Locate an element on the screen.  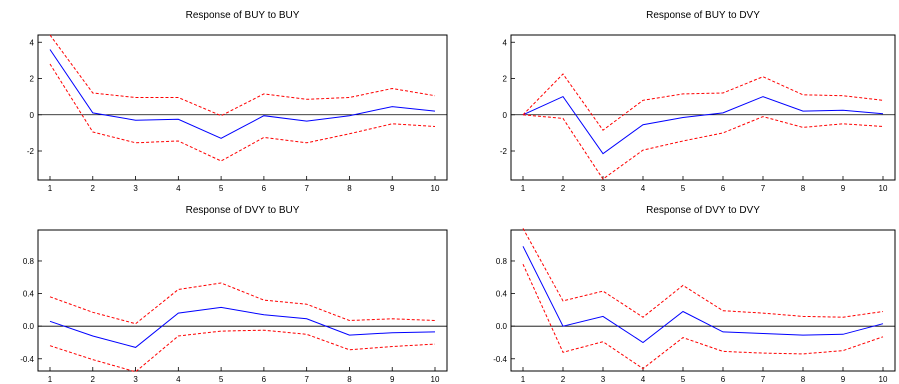
chart-title: Response of BUY to DVY is located at coordinates (703, 15).